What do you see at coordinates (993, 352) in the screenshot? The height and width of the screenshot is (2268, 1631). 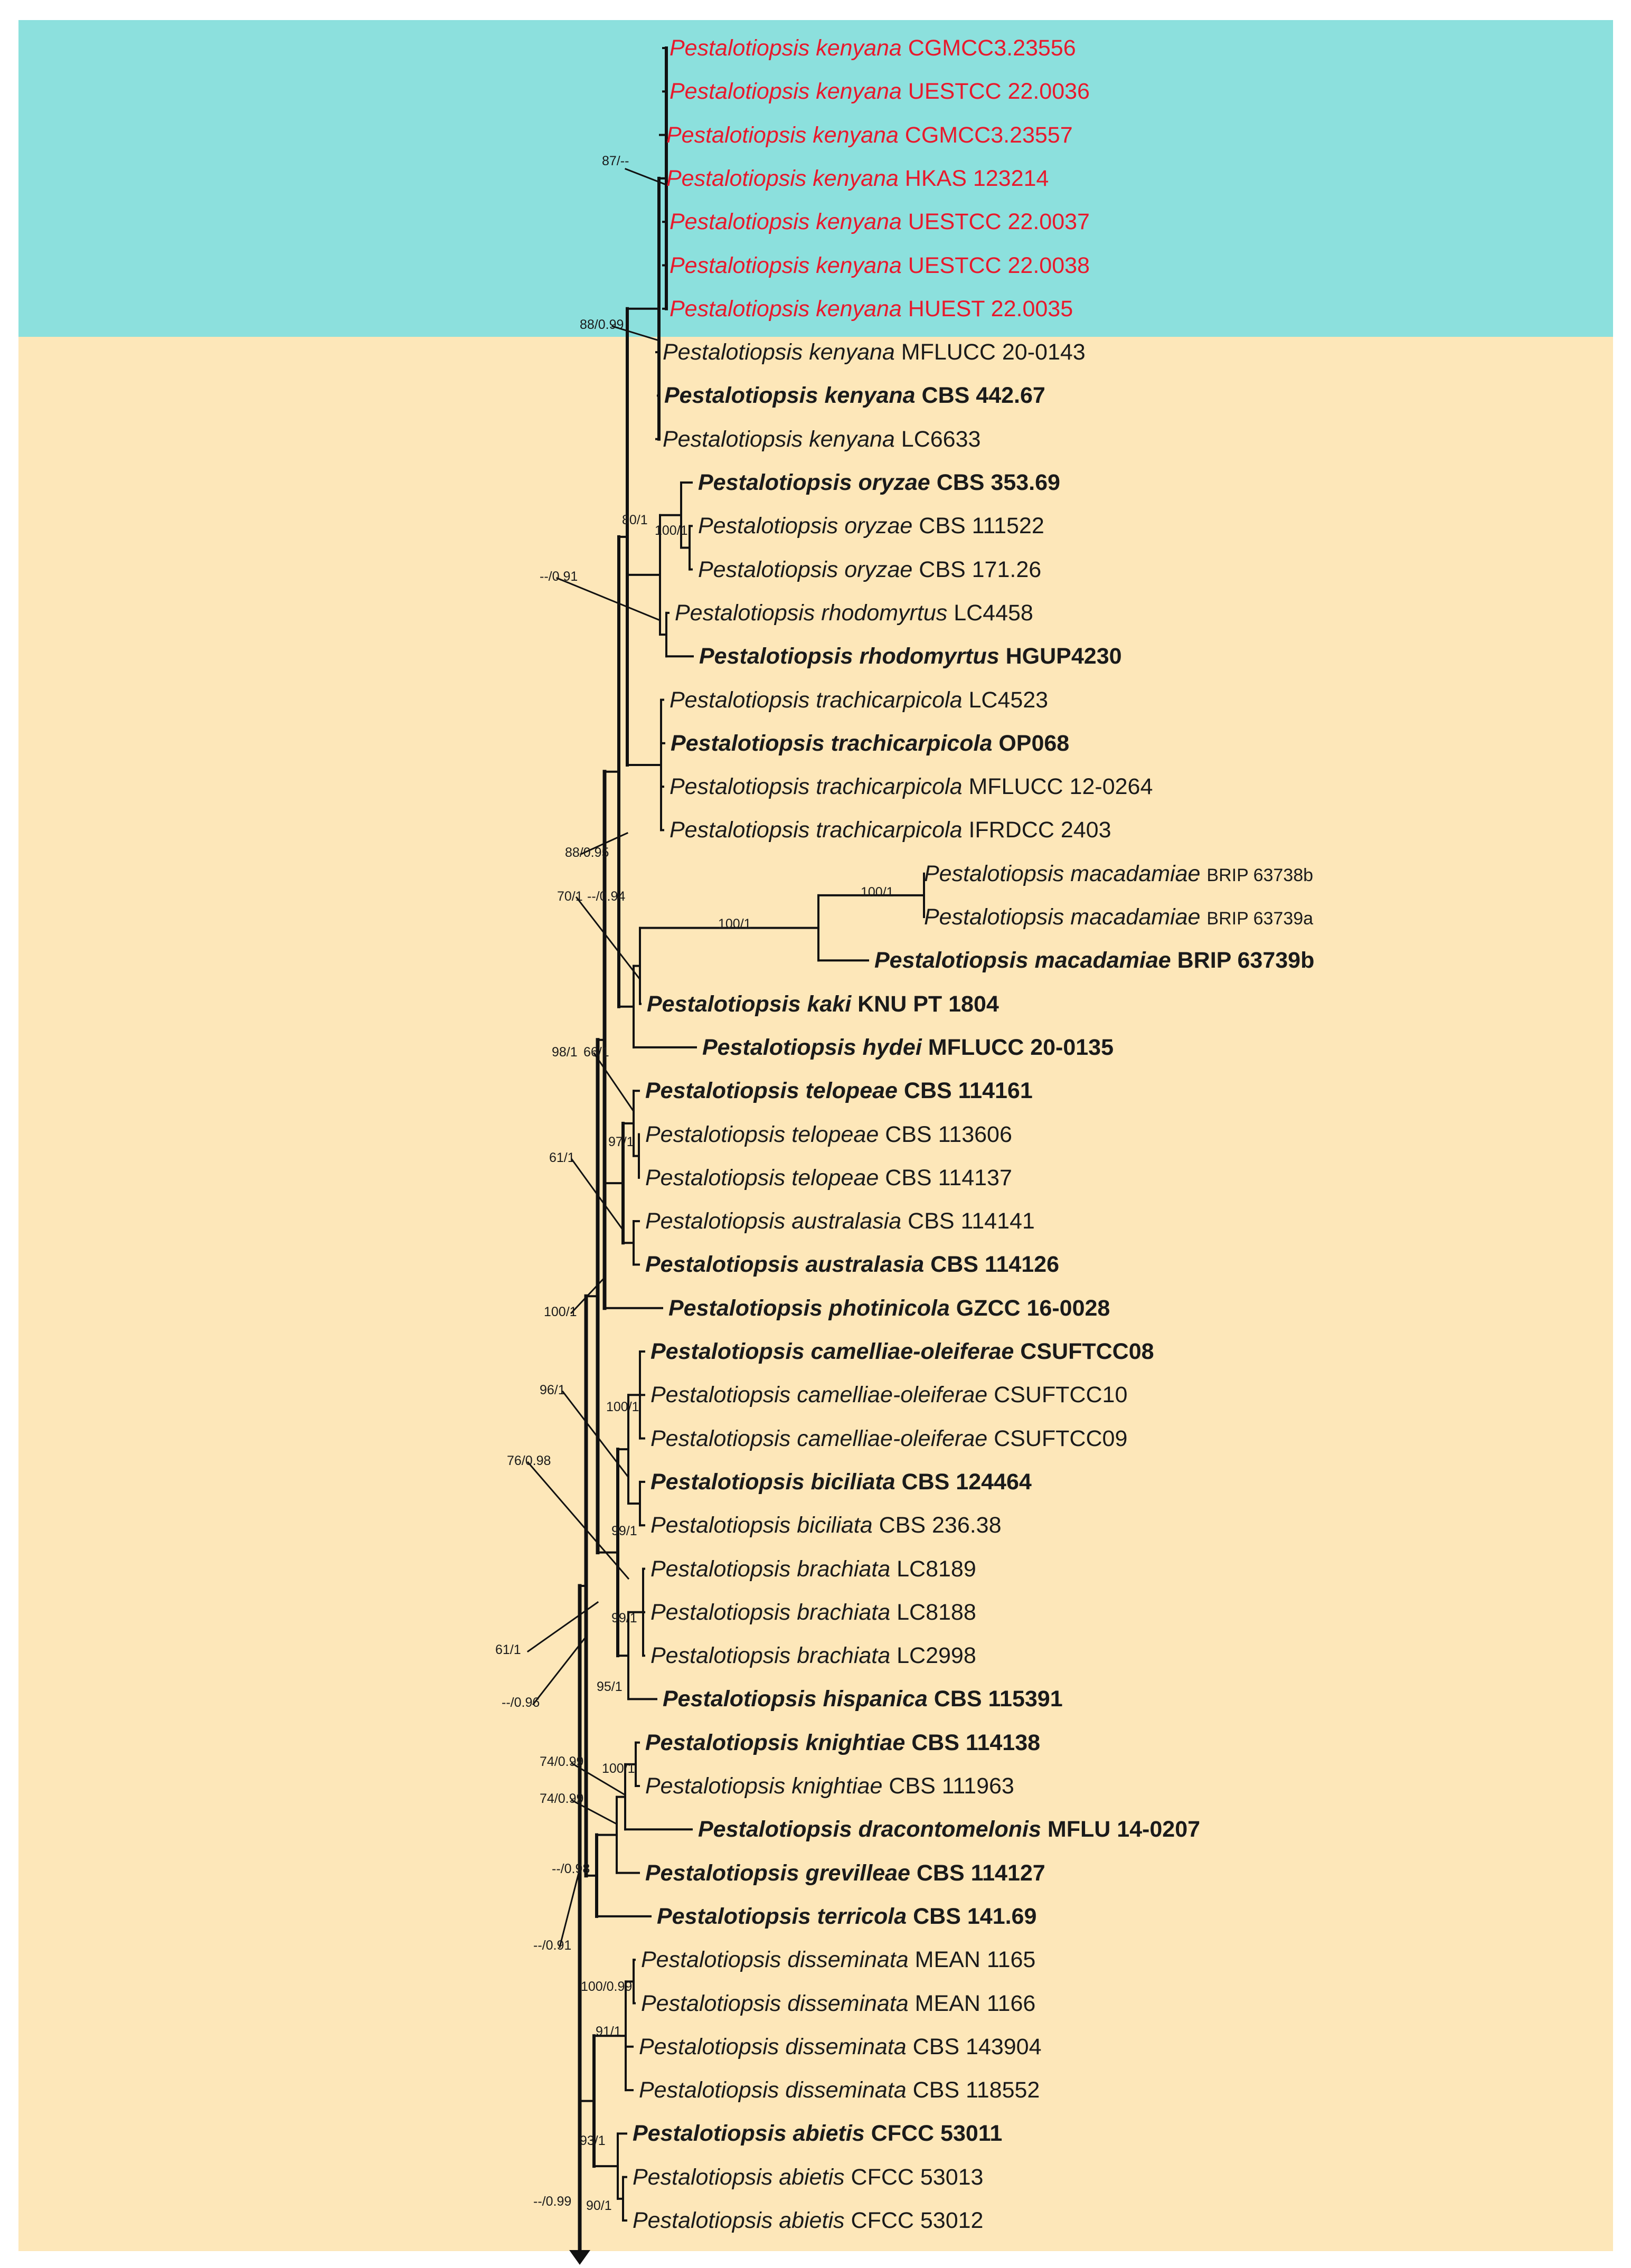 I see `strain-id: MFLUCC 20-0143` at bounding box center [993, 352].